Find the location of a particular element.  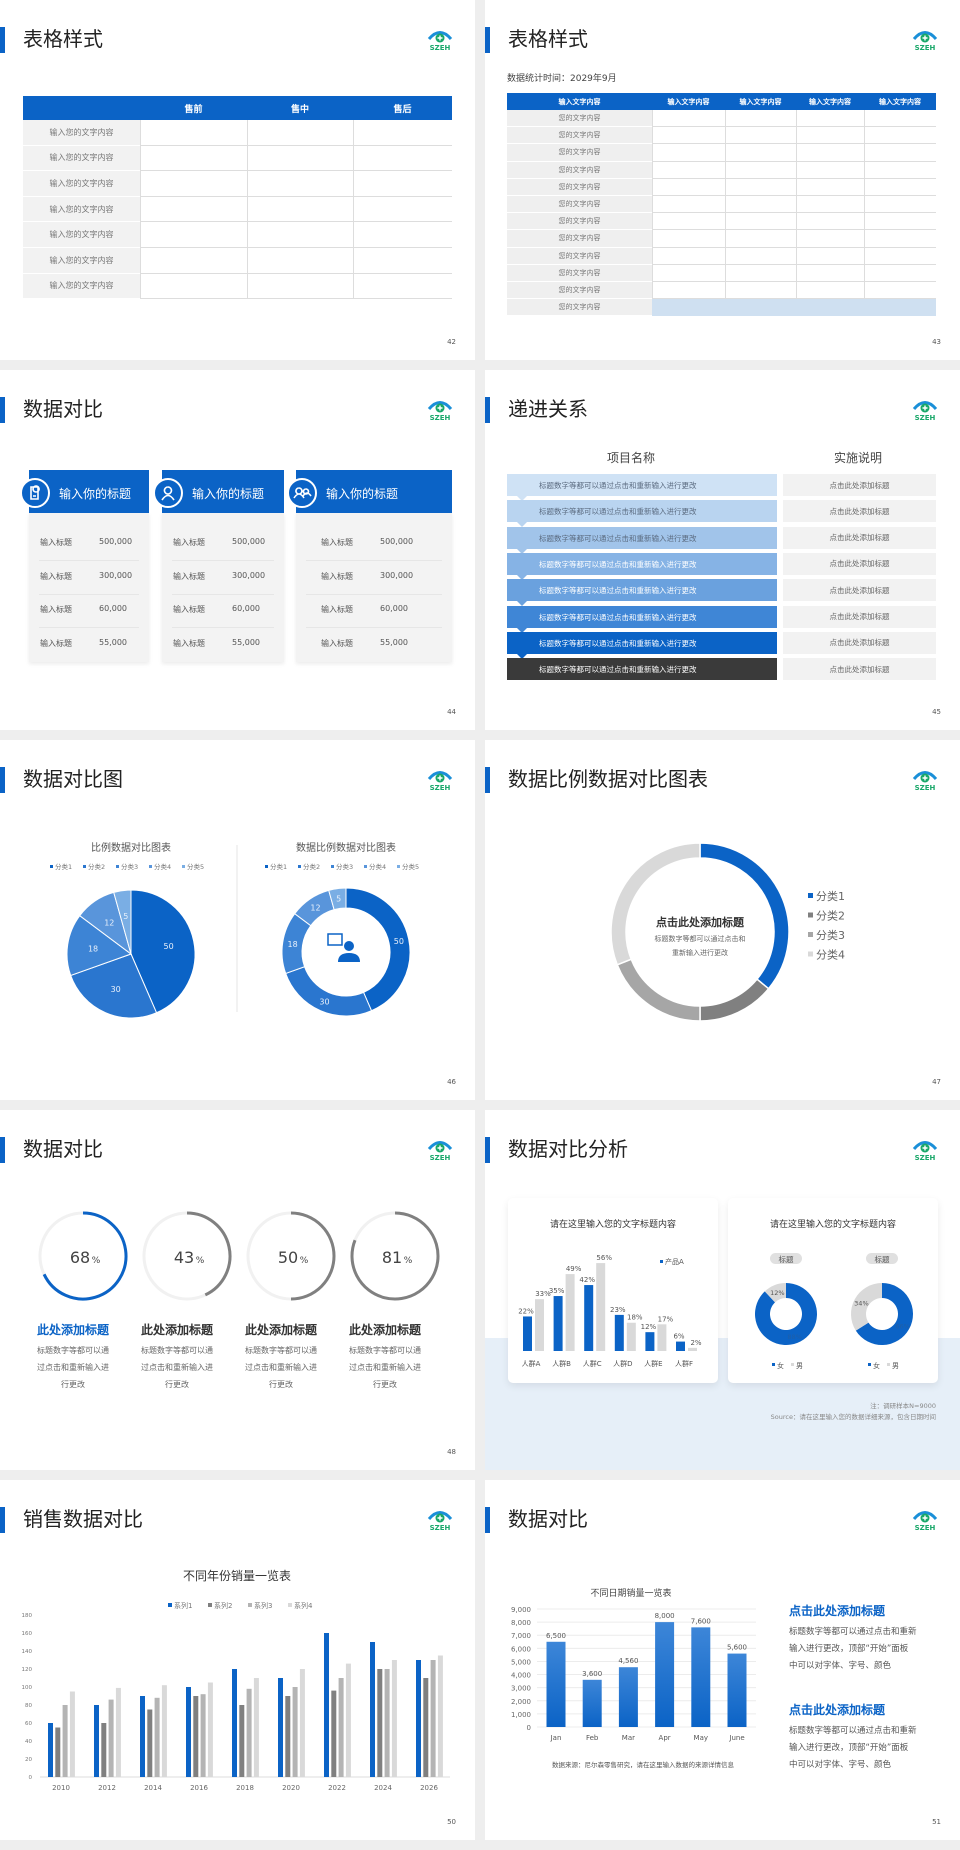

slice-分类1 is located at coordinates (163, 951).